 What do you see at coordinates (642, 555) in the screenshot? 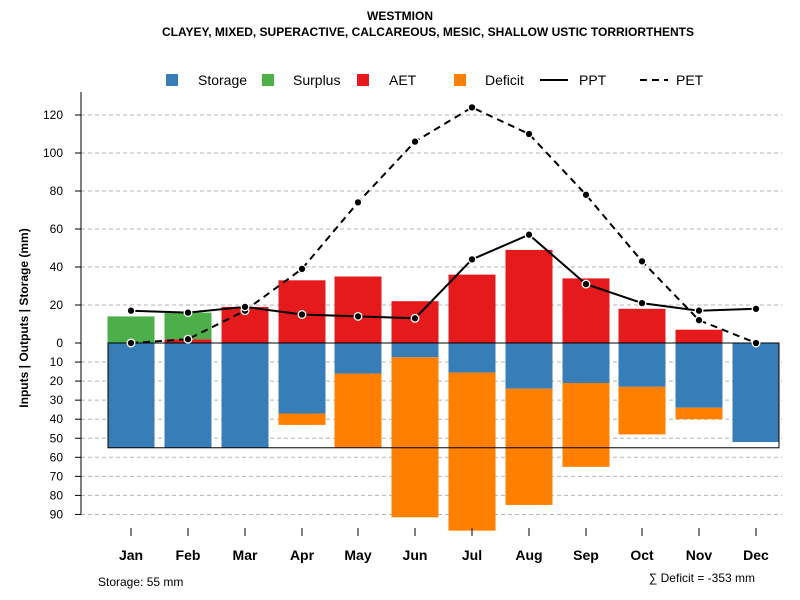
I see `x-tick-label: Oct` at bounding box center [642, 555].